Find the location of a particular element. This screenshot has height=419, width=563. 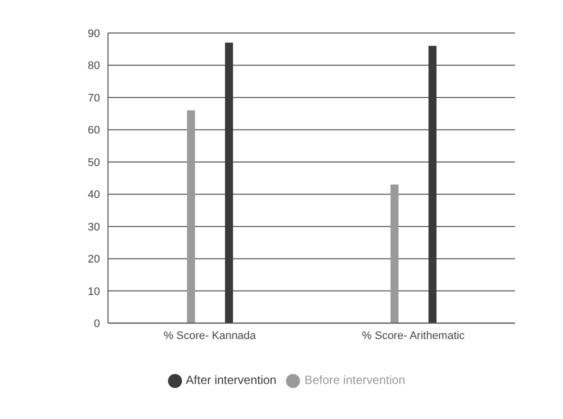

legend-label: Before intervention is located at coordinates (355, 380).